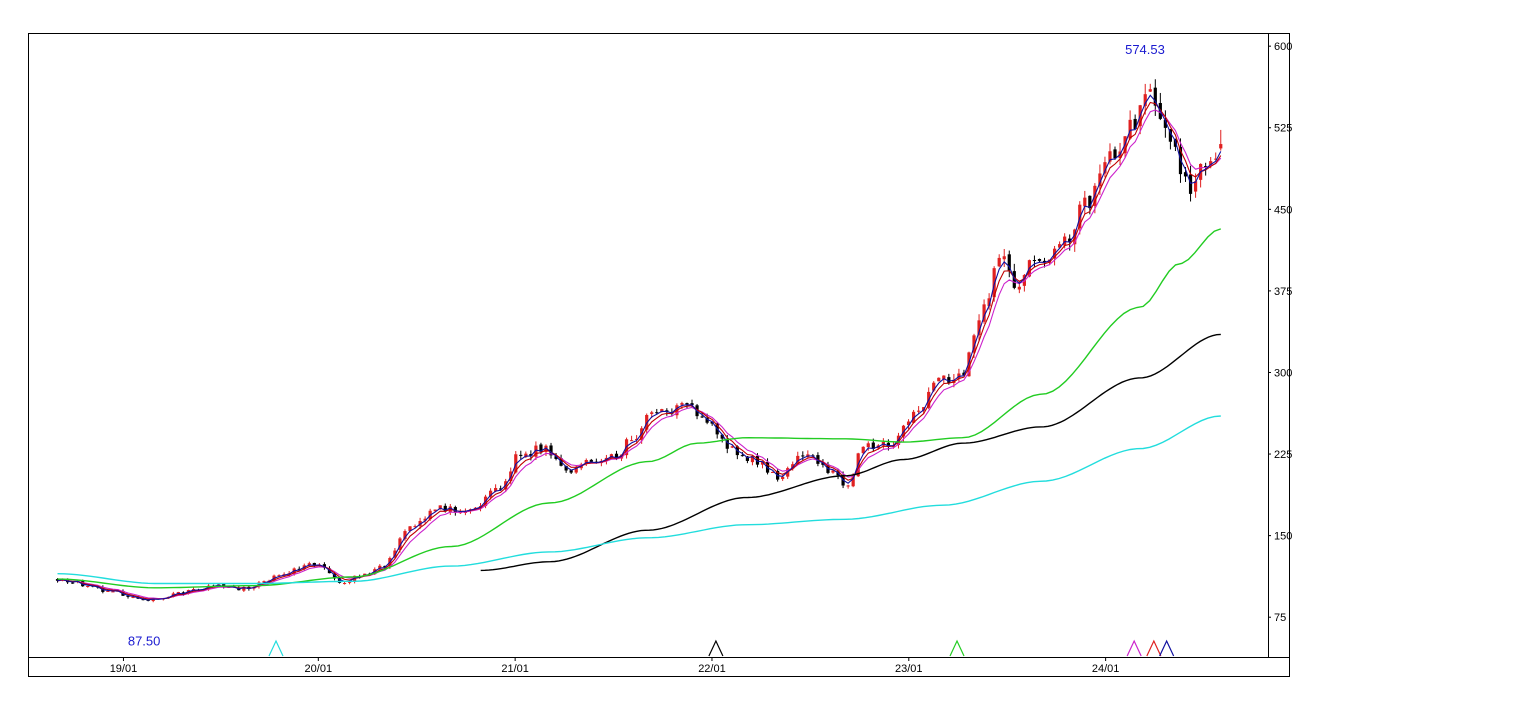 This screenshot has height=720, width=1534. What do you see at coordinates (144, 641) in the screenshot?
I see `extreme-label: 87.50` at bounding box center [144, 641].